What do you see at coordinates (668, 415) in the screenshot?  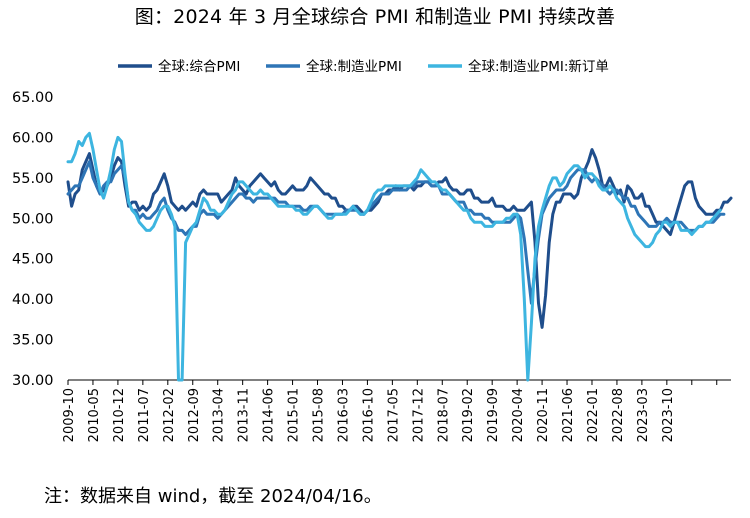 I see `x-tick-label: 2023-10` at bounding box center [668, 415].